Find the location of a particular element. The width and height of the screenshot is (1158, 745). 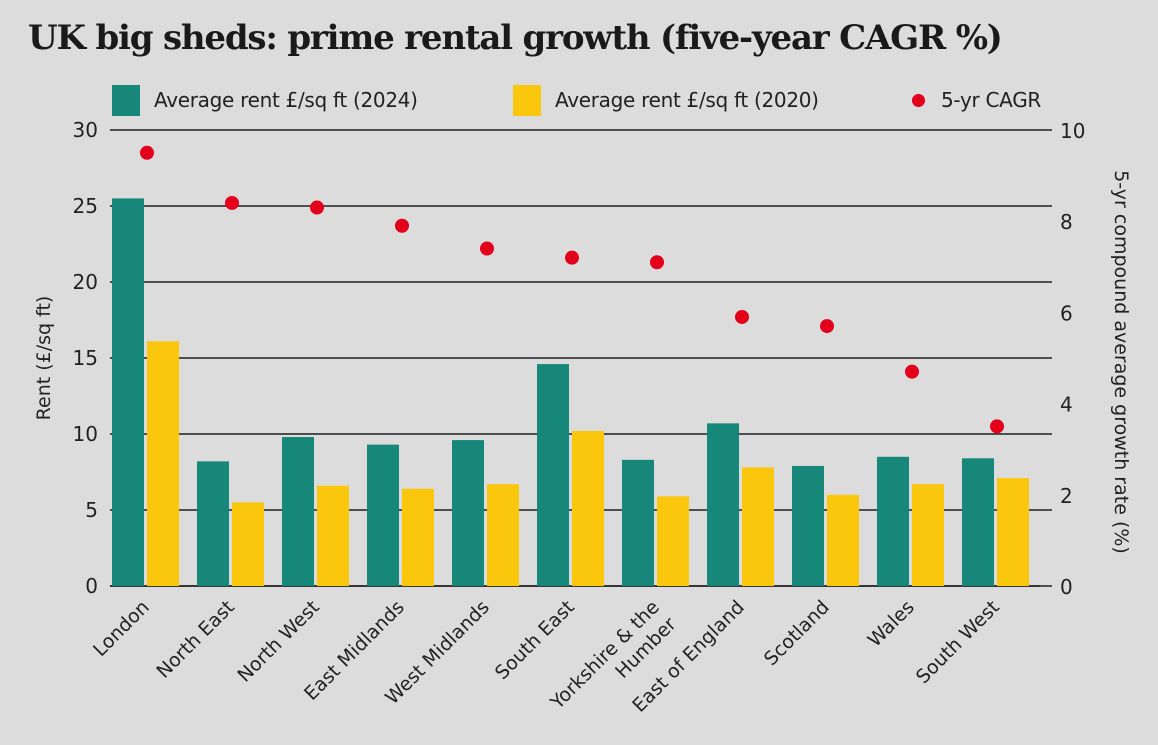

x-tick-label: Scotland is located at coordinates (797, 633).